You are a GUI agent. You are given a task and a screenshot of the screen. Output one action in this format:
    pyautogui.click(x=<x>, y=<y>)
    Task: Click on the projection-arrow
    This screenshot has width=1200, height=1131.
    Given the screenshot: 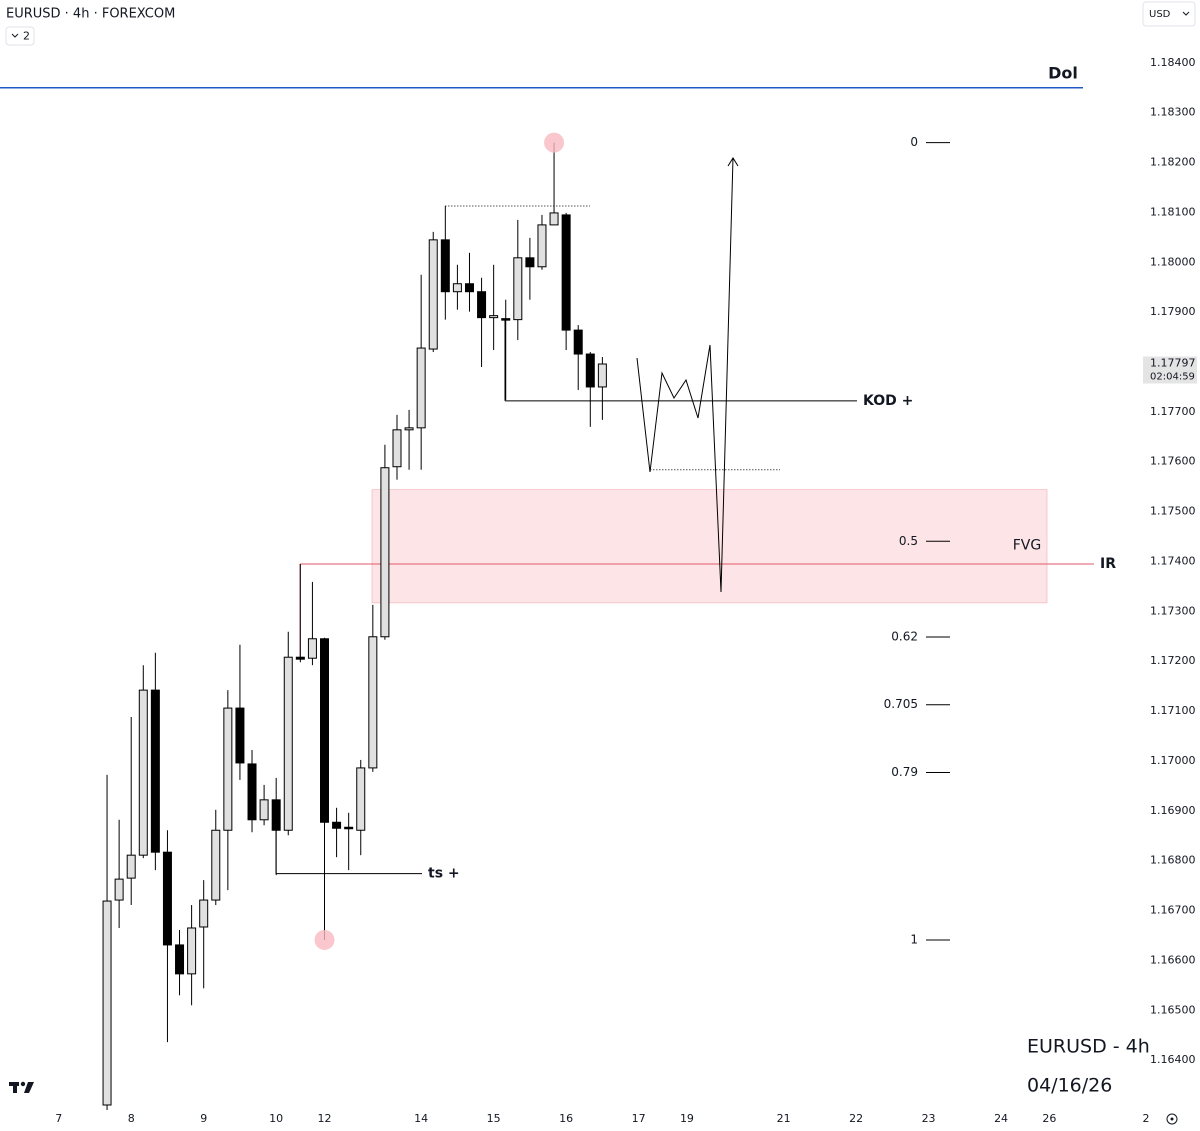 What is the action you would take?
    pyautogui.click(x=733, y=162)
    